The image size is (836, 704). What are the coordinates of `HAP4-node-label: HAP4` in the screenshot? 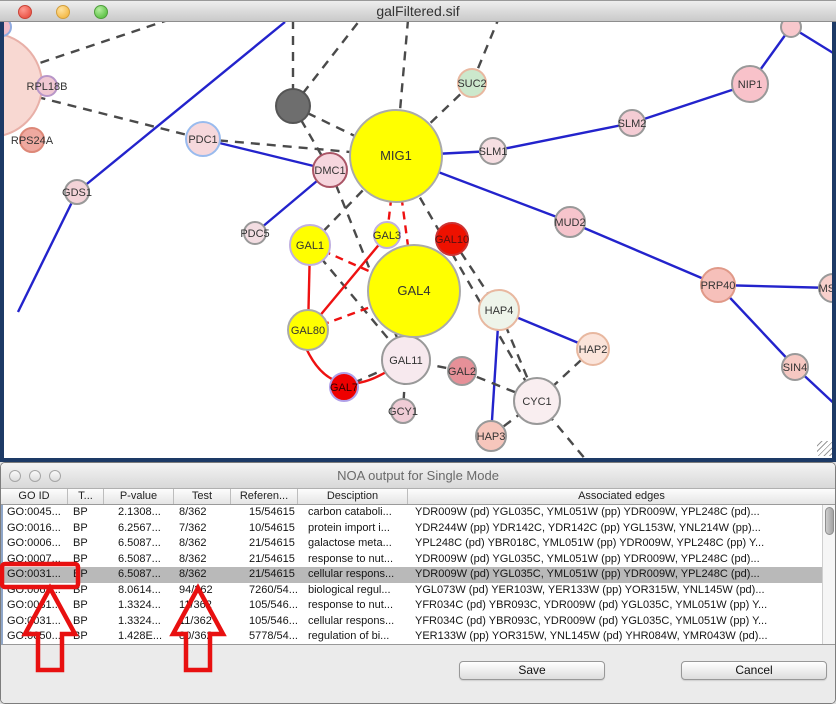 It's located at (499, 311).